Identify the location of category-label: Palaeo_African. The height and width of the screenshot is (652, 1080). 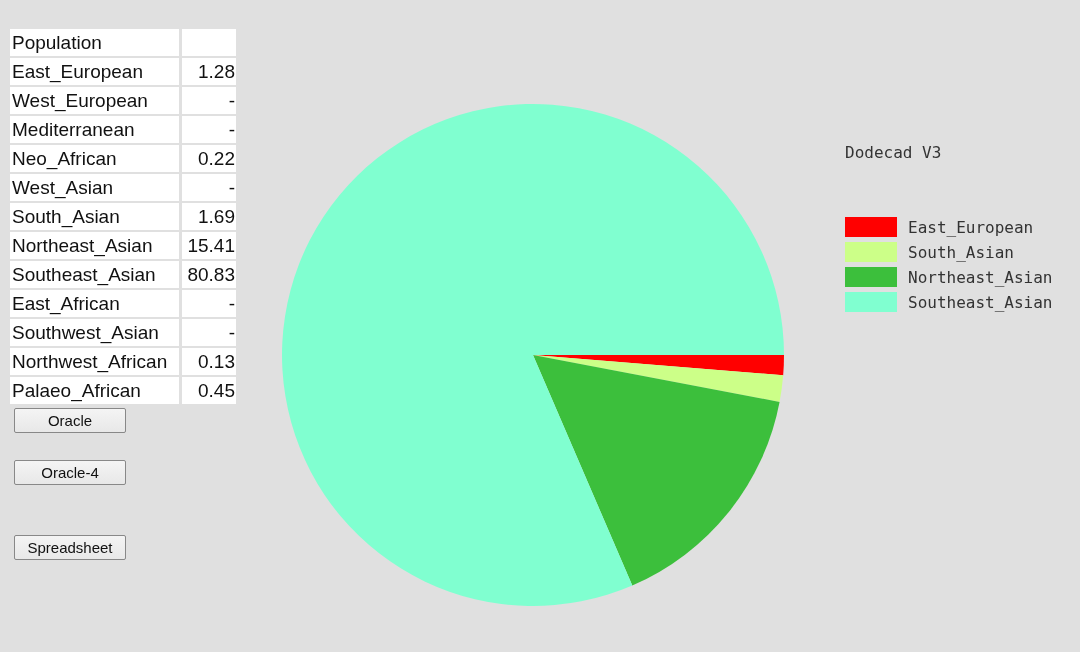
(76, 391).